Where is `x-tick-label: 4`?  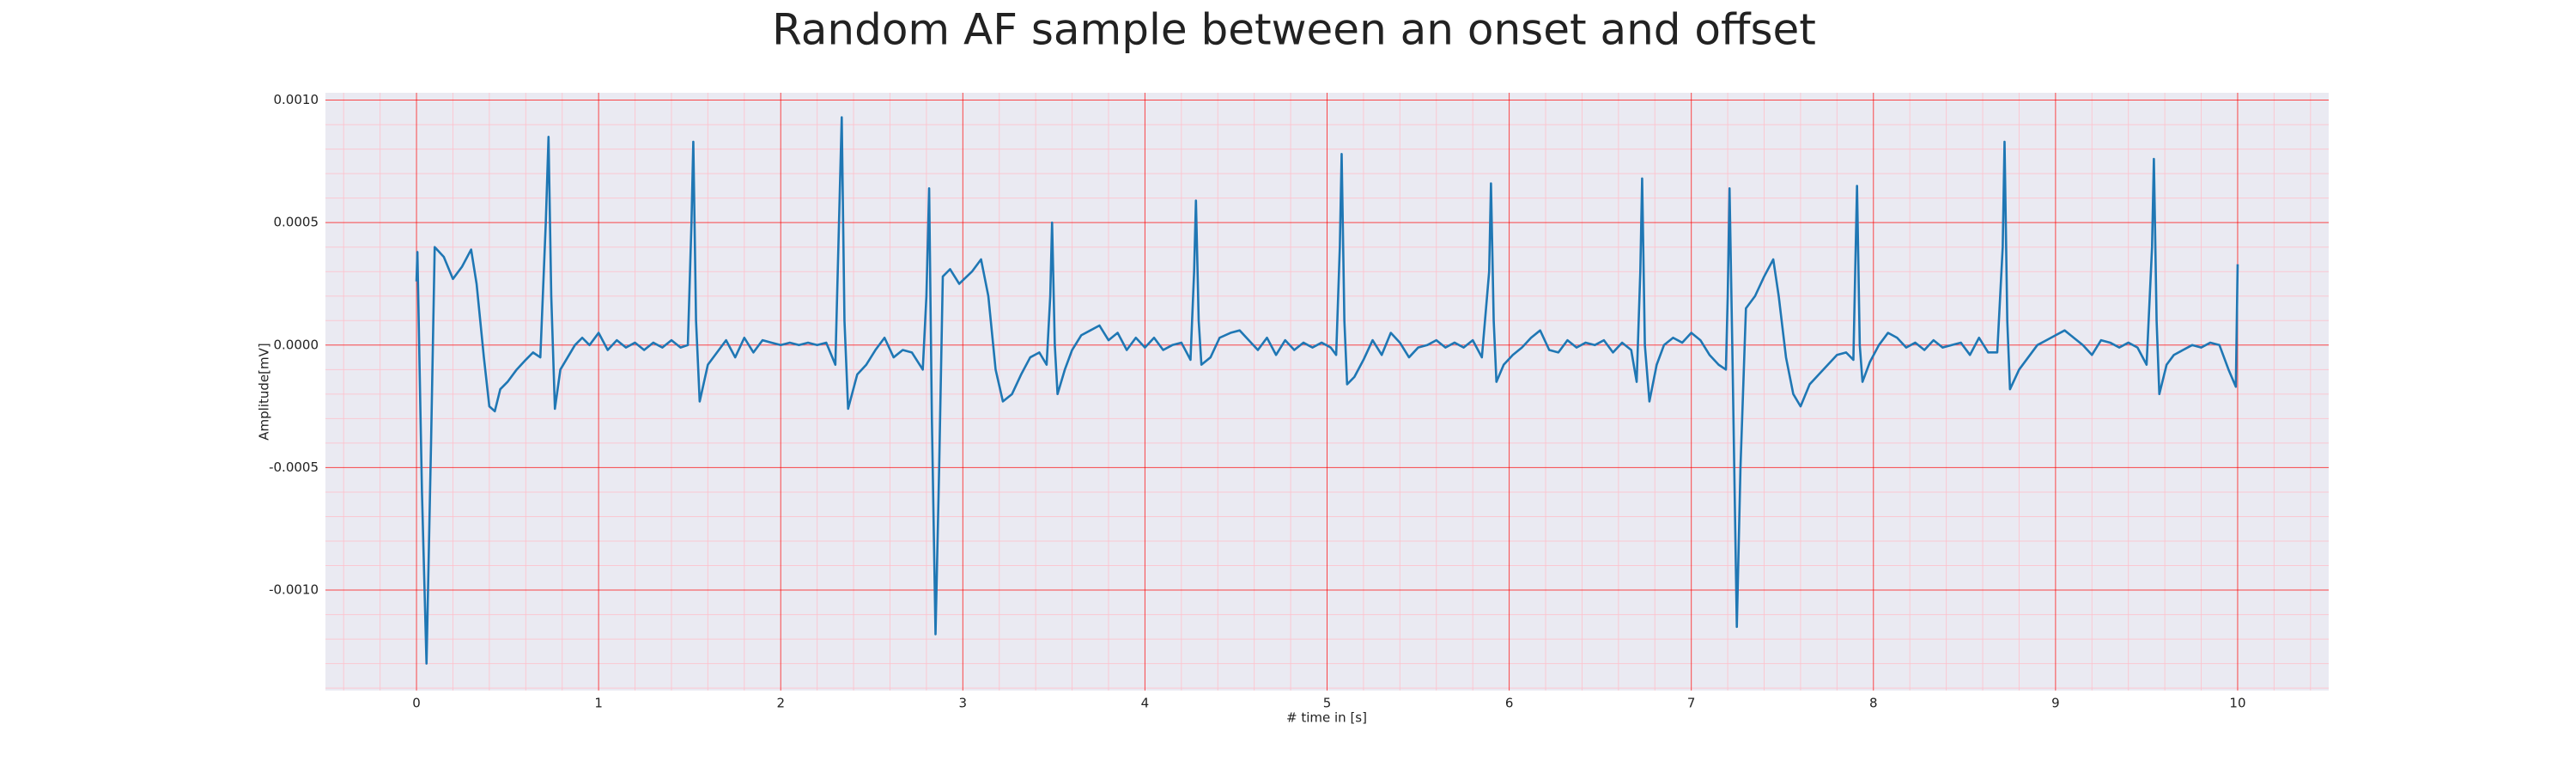 x-tick-label: 4 is located at coordinates (1145, 703).